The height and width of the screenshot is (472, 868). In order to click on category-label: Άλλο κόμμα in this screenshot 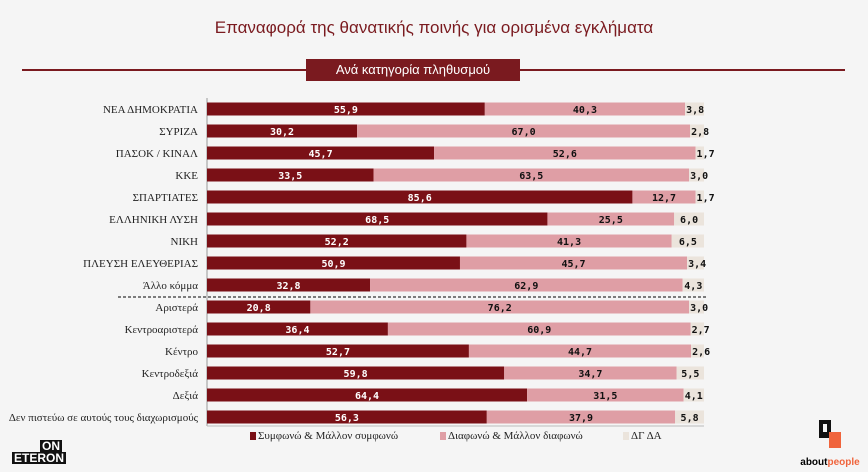, I will do `click(170, 286)`.